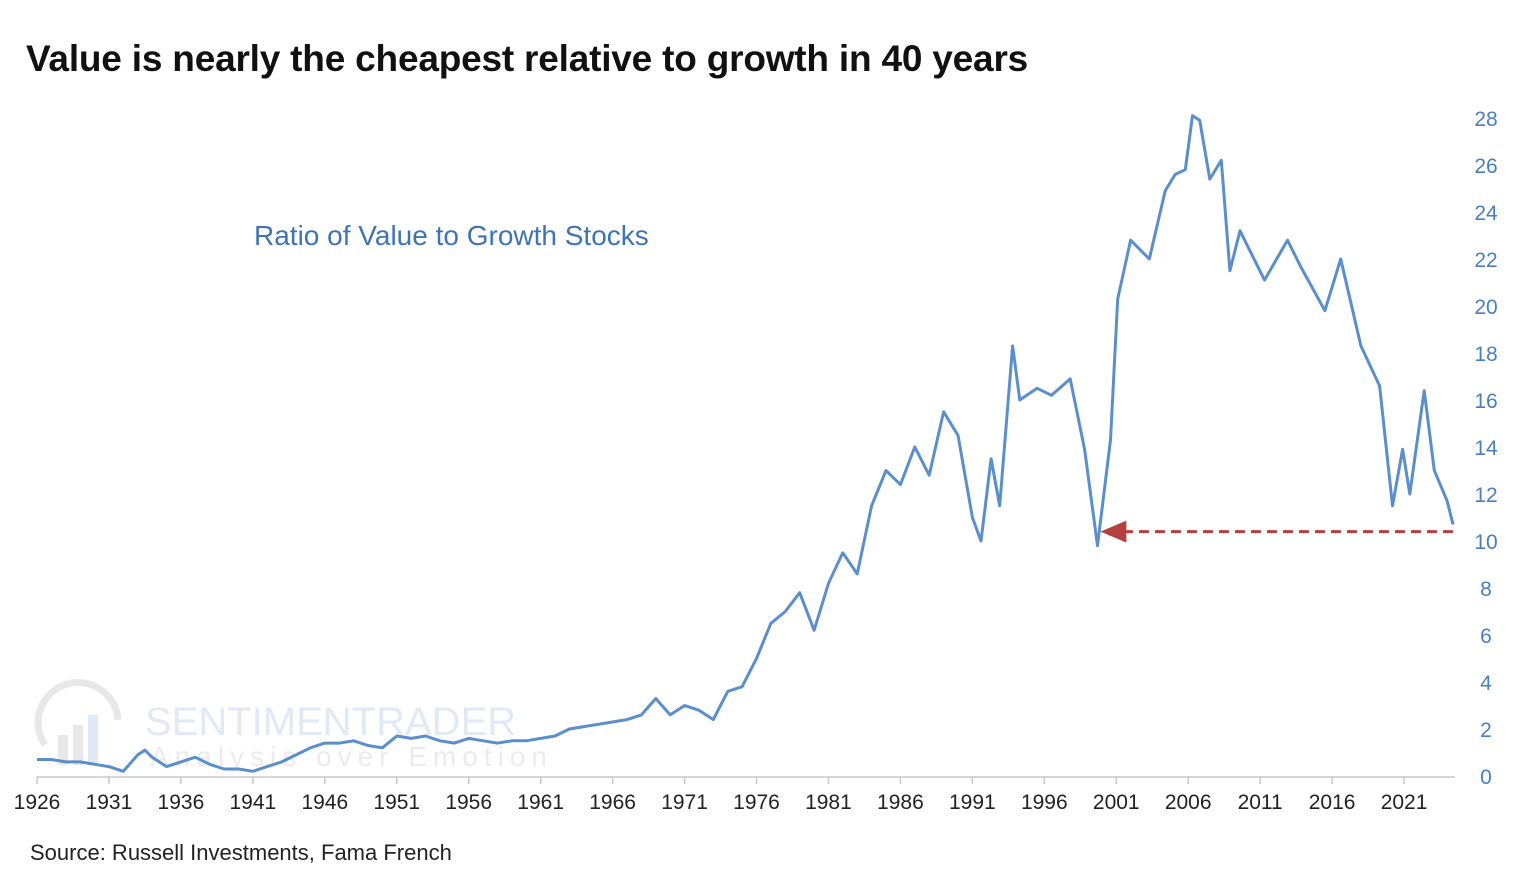 Image resolution: width=1536 pixels, height=883 pixels. Describe the element at coordinates (468, 802) in the screenshot. I see `x-tick-label: 1956` at that location.